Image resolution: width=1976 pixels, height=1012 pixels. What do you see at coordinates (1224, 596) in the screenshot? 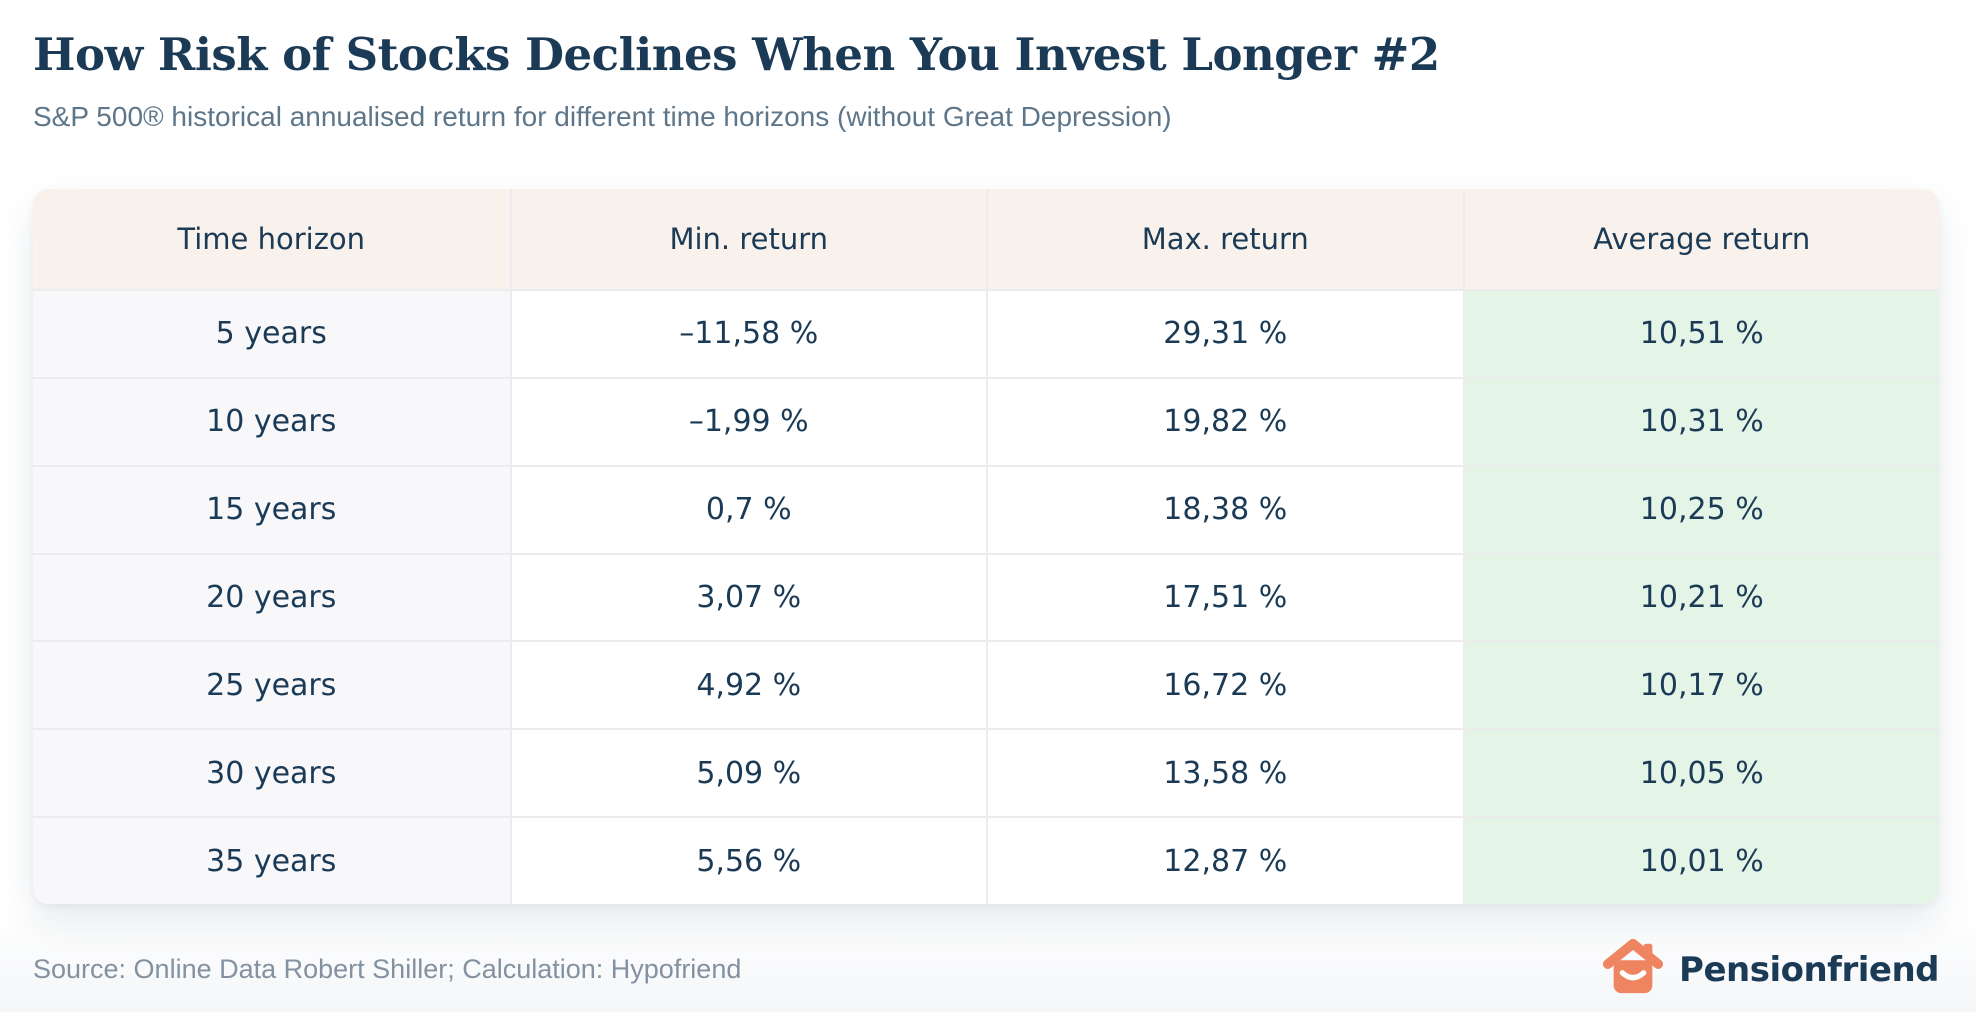
I see `table-cell: 17,51 %` at bounding box center [1224, 596].